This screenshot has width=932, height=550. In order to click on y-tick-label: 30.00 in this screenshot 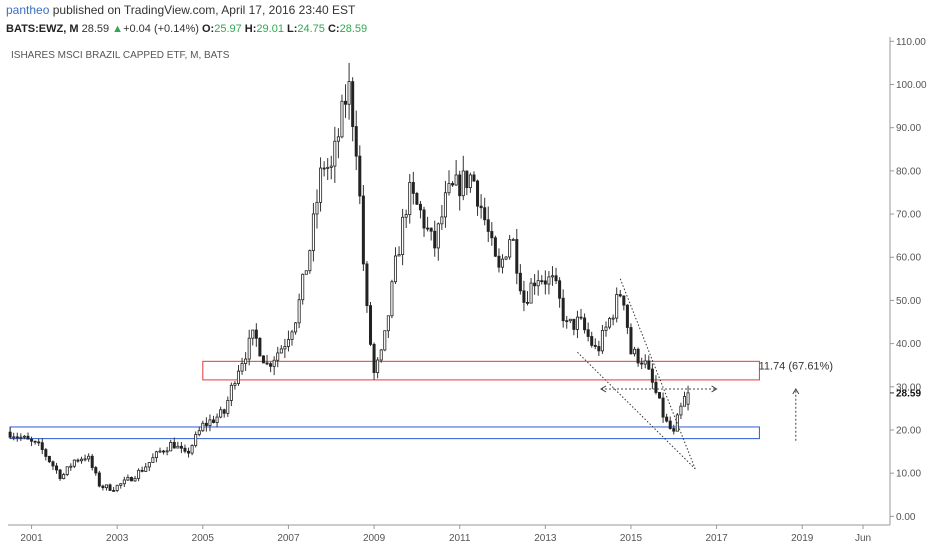, I will do `click(908, 387)`.